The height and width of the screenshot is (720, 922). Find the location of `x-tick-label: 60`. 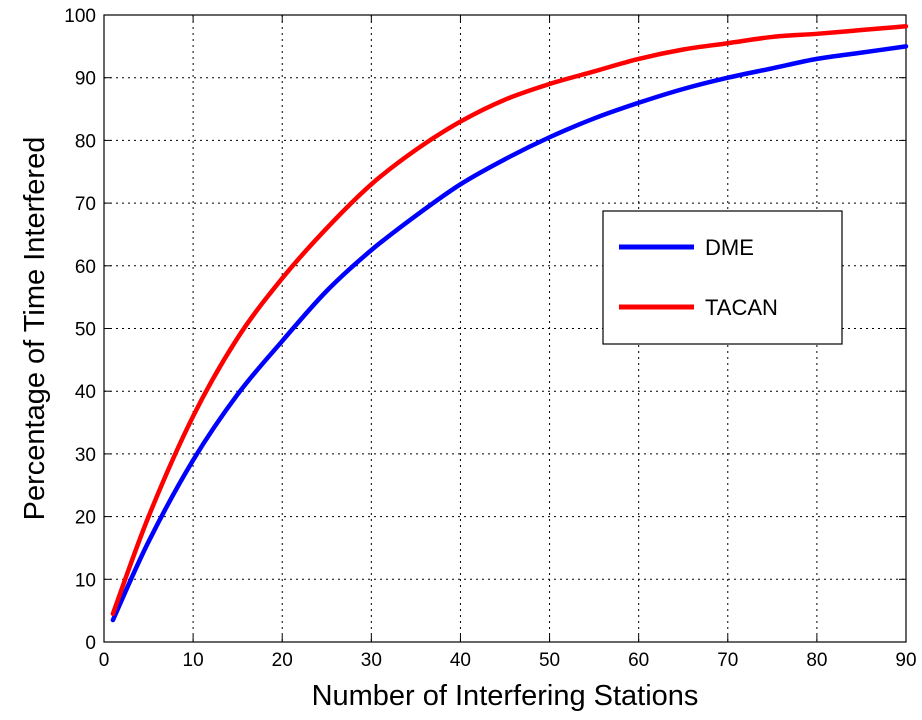

x-tick-label: 60 is located at coordinates (638, 660).